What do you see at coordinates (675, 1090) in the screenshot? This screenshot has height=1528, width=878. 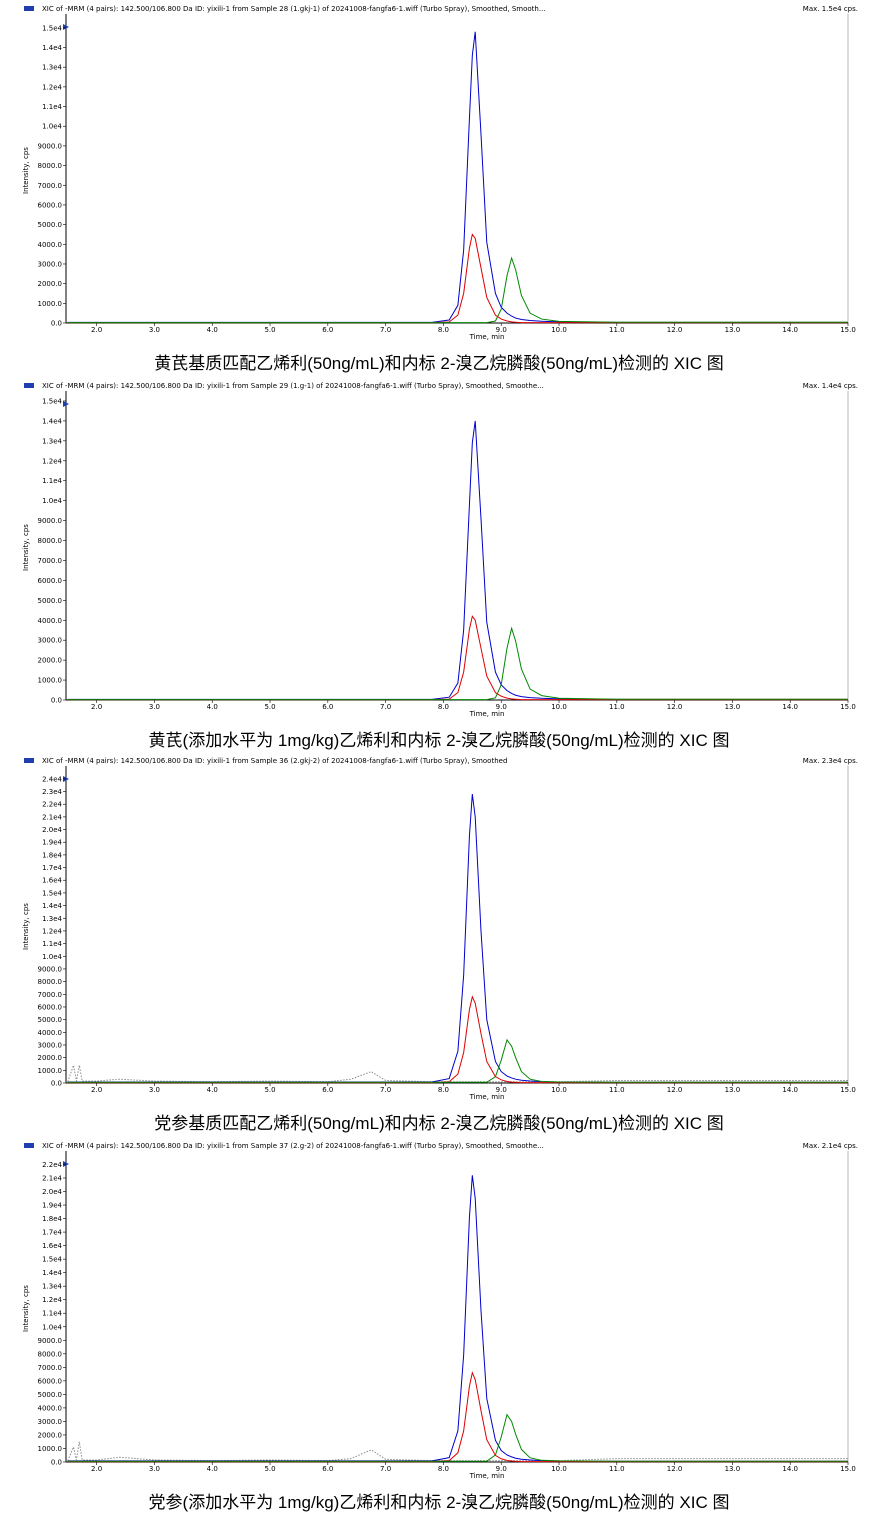 I see `x-tick-label: 12.0` at bounding box center [675, 1090].